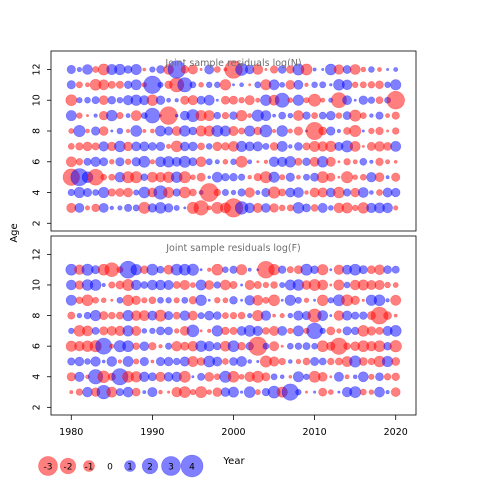 This screenshot has width=480, height=480. What do you see at coordinates (171, 468) in the screenshot?
I see `legend-label: 3` at bounding box center [171, 468].